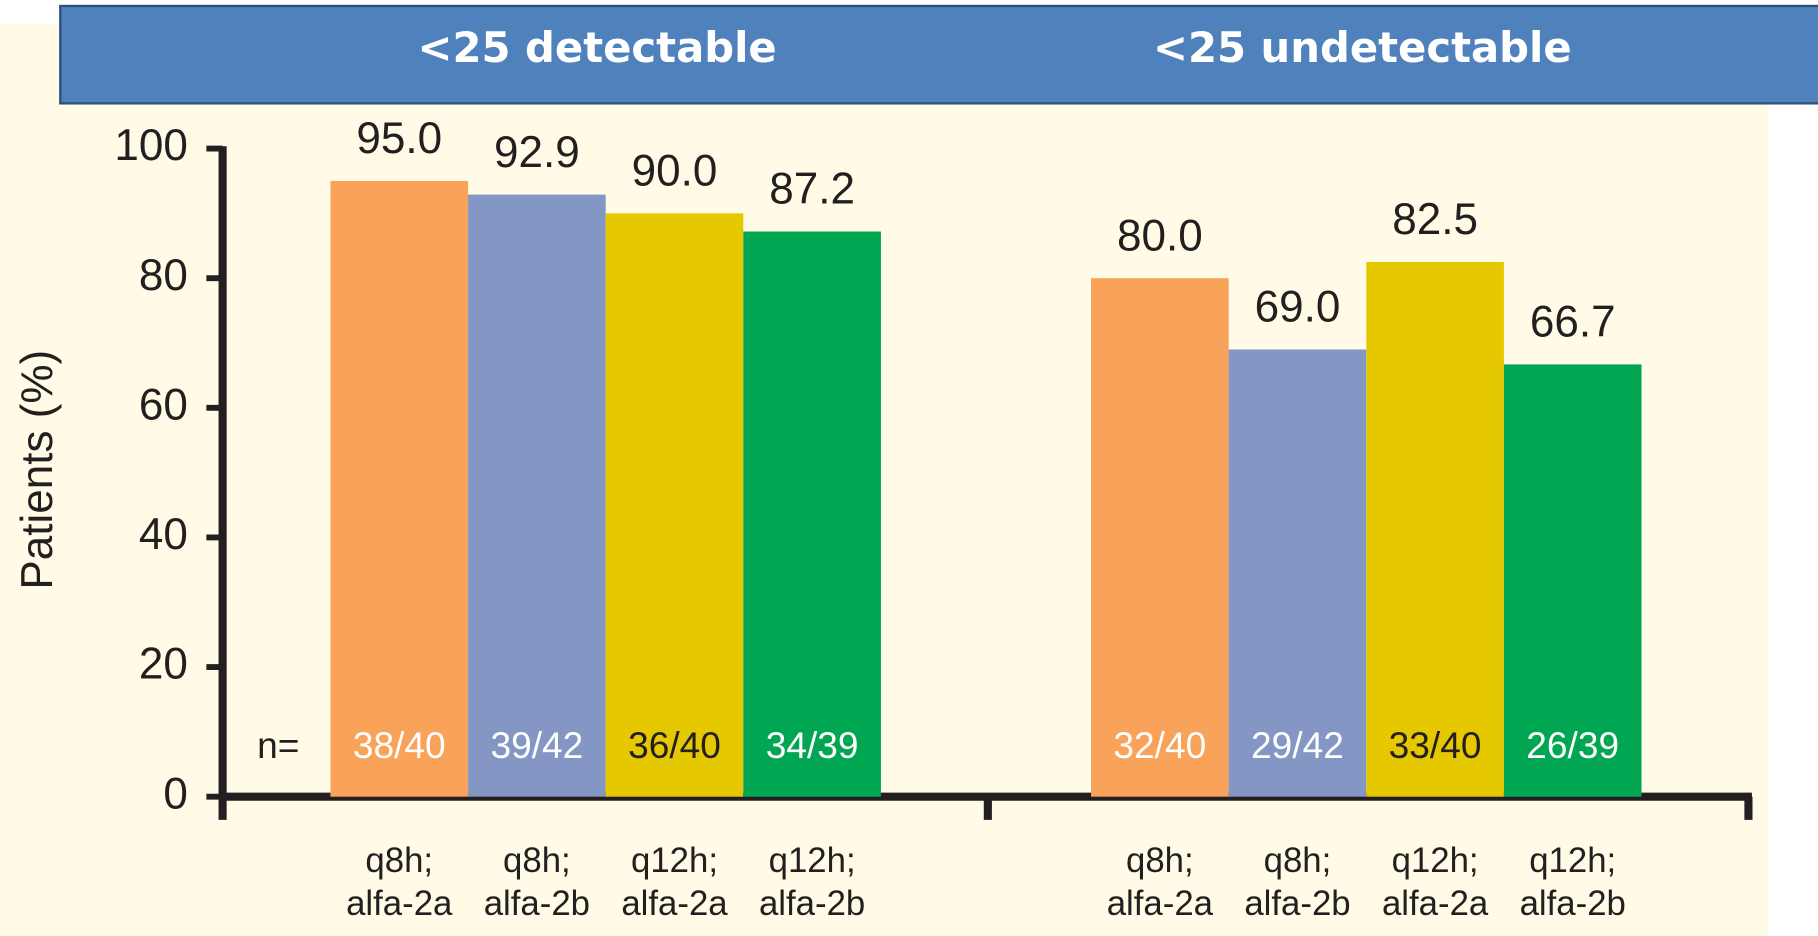 Image resolution: width=1818 pixels, height=936 pixels. What do you see at coordinates (1160, 235) in the screenshot?
I see `value-label: 80.0` at bounding box center [1160, 235].